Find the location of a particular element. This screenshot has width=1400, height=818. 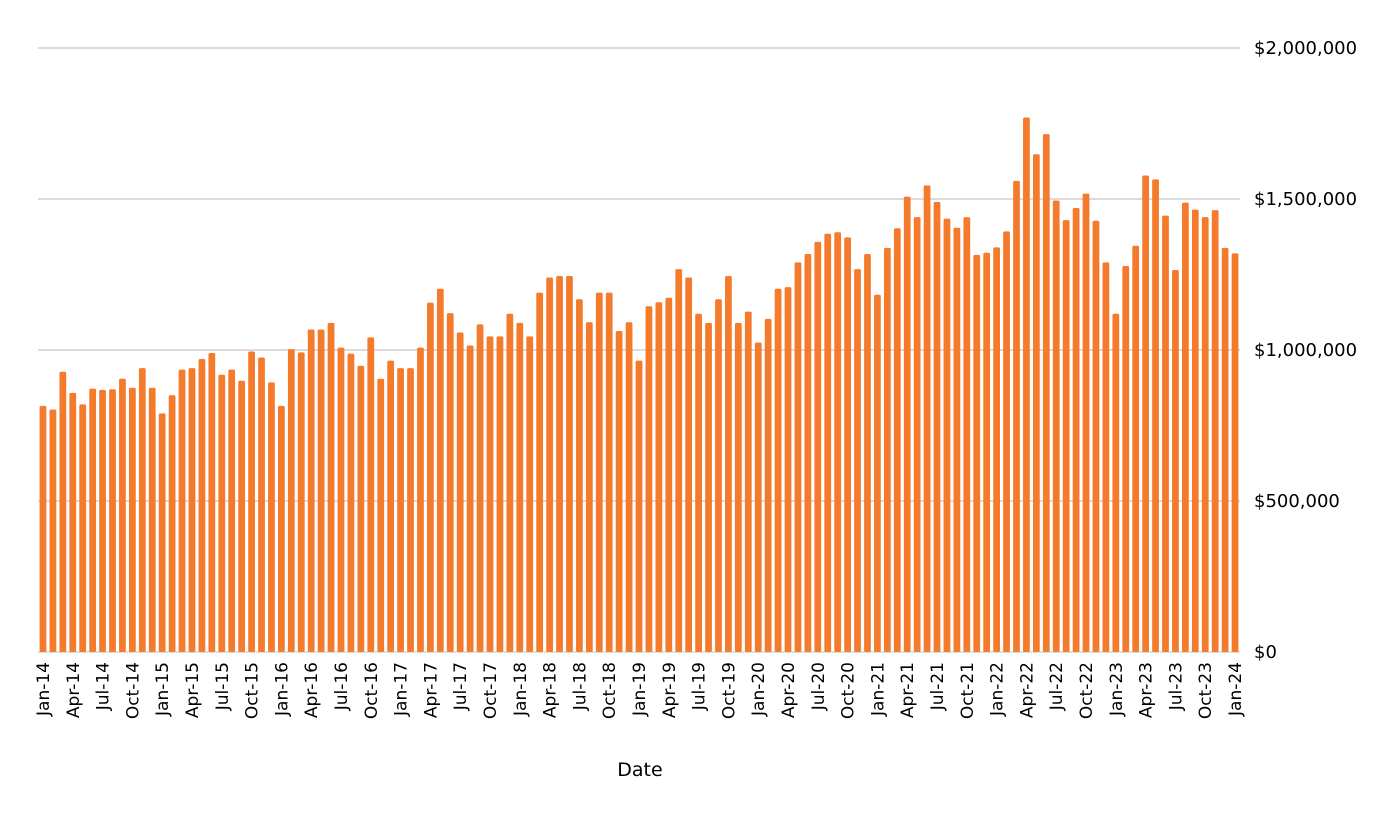

x-tick-label: Oct-19 is located at coordinates (729, 690).